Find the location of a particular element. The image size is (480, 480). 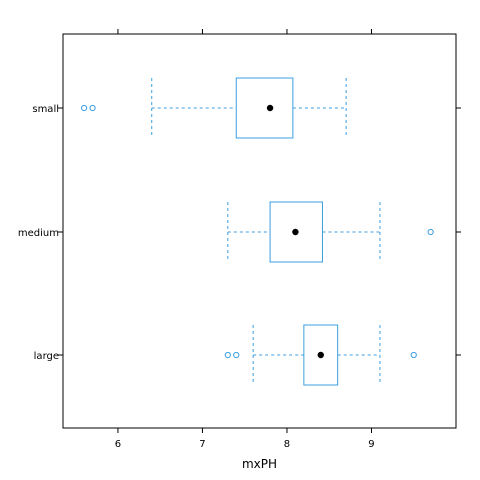

box-group-large is located at coordinates (320, 355).